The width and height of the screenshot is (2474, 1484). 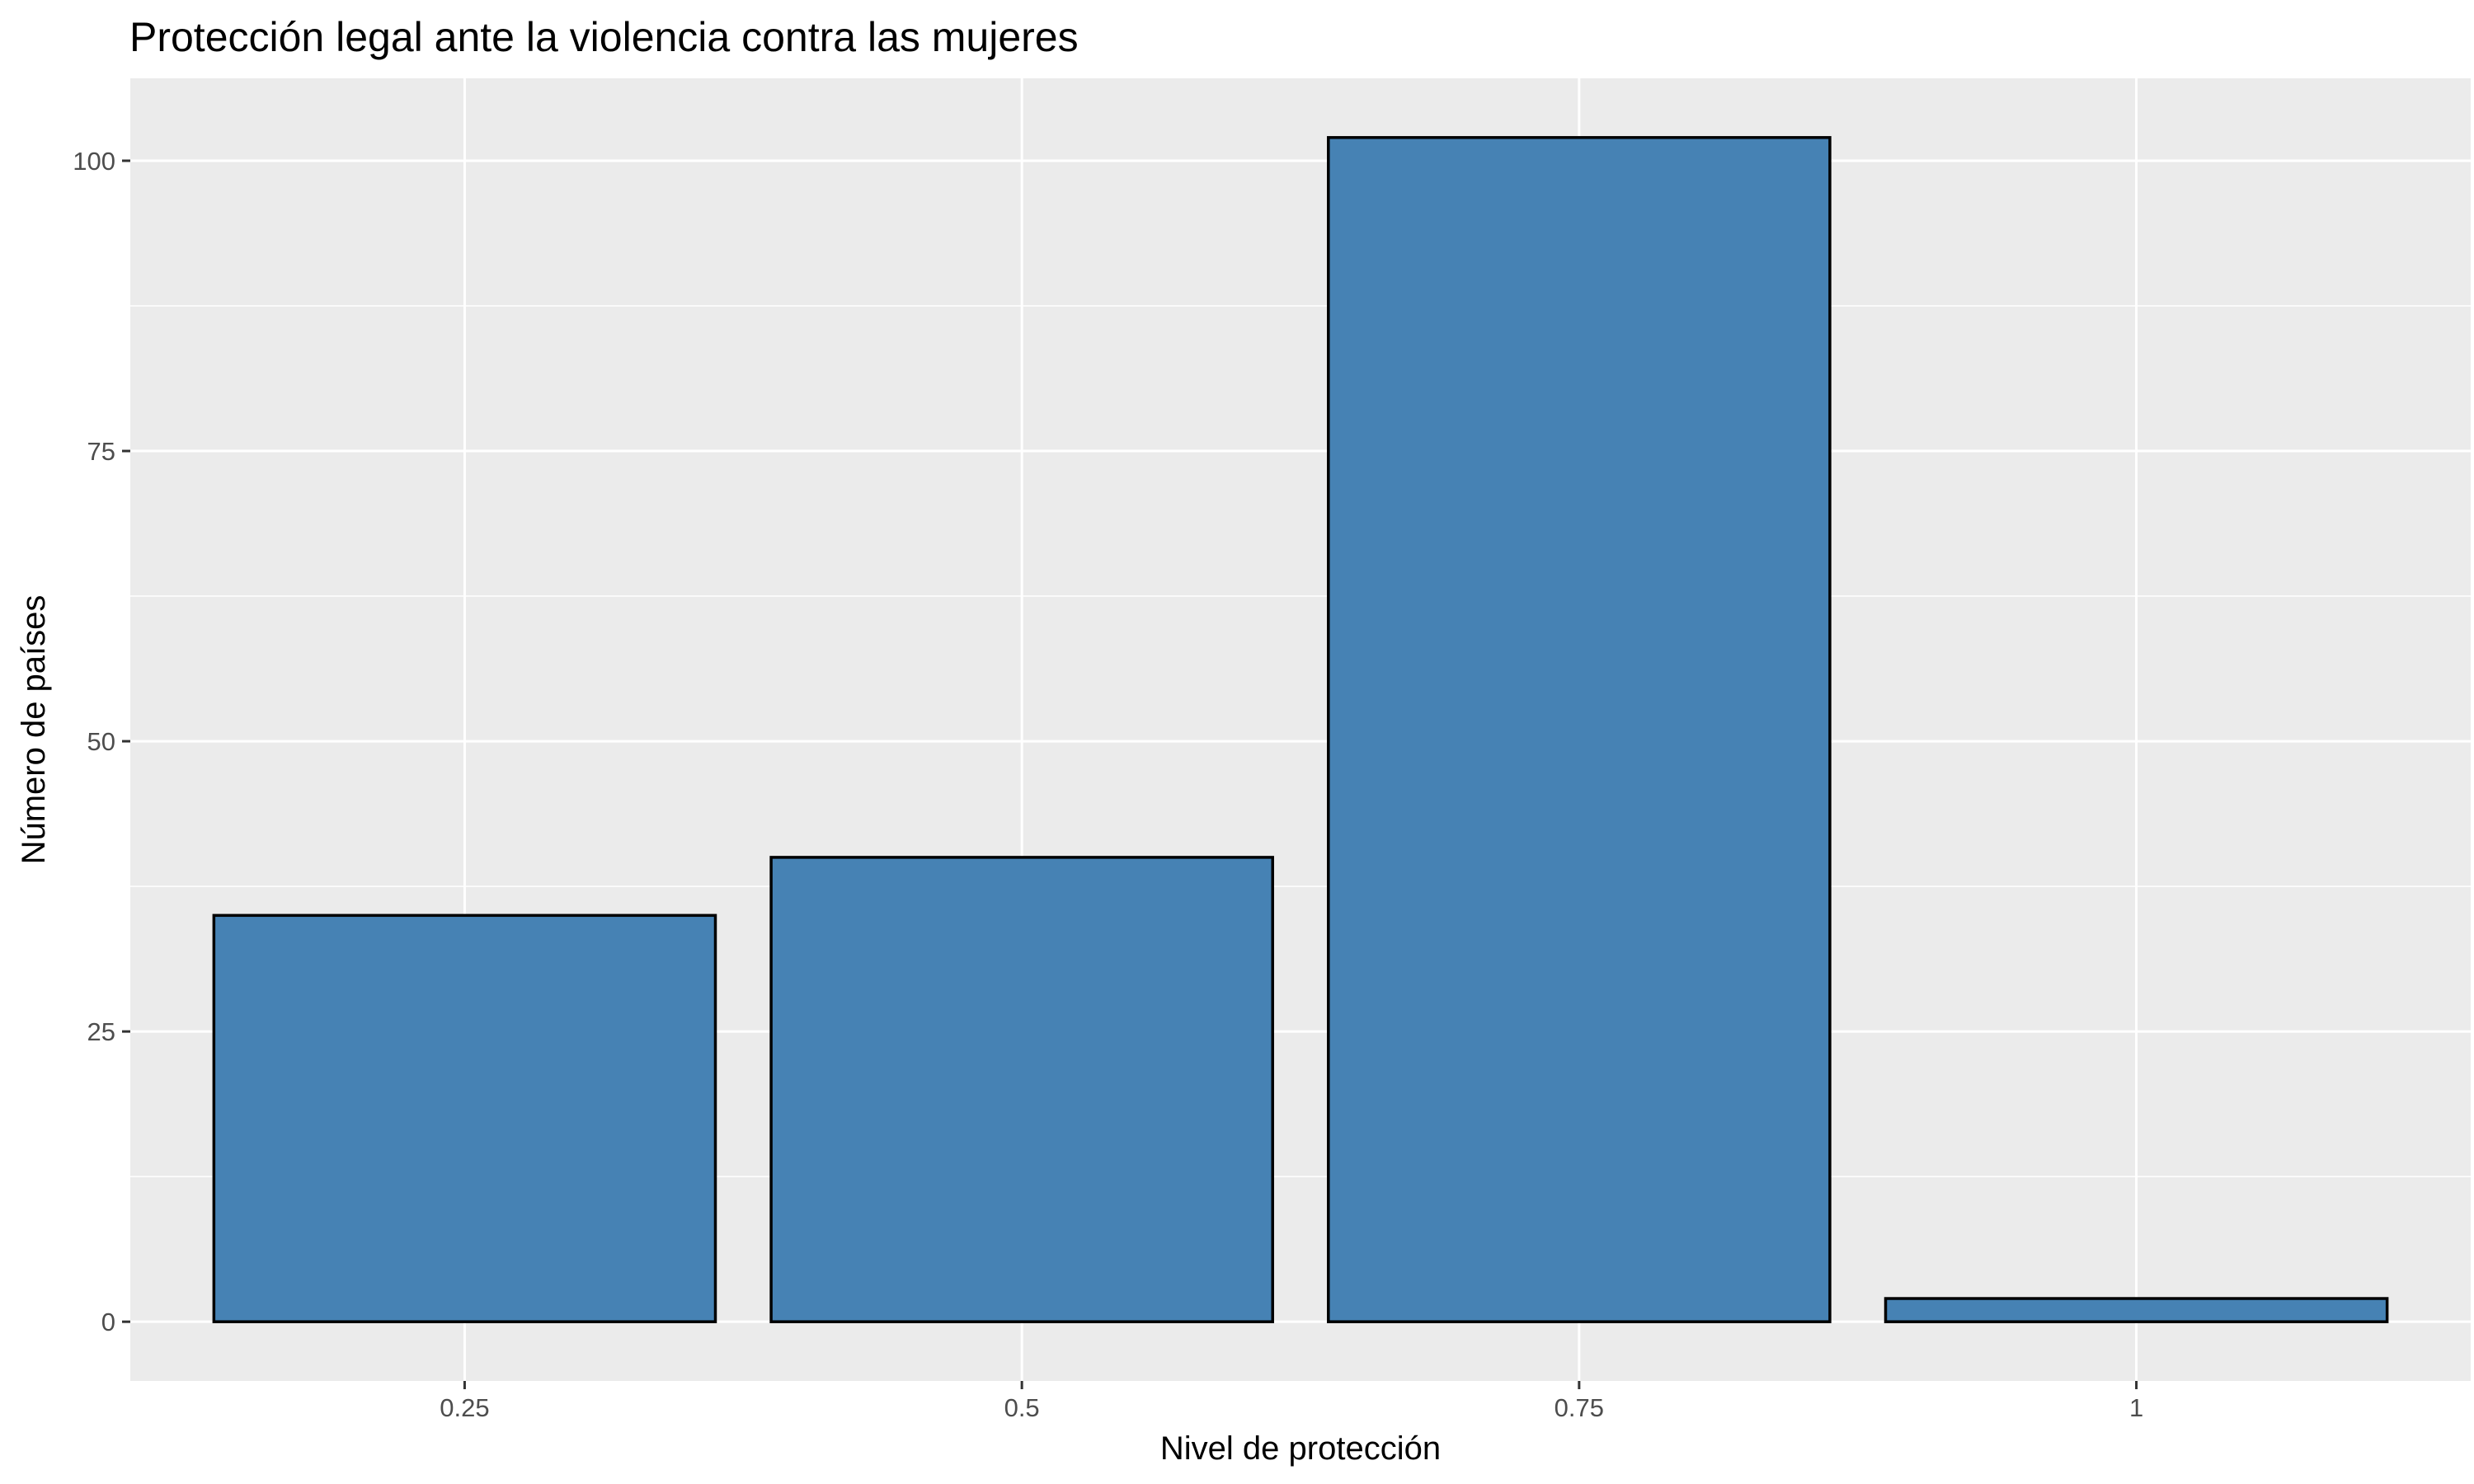 I want to click on y-tick-label: 100, so click(x=94, y=161).